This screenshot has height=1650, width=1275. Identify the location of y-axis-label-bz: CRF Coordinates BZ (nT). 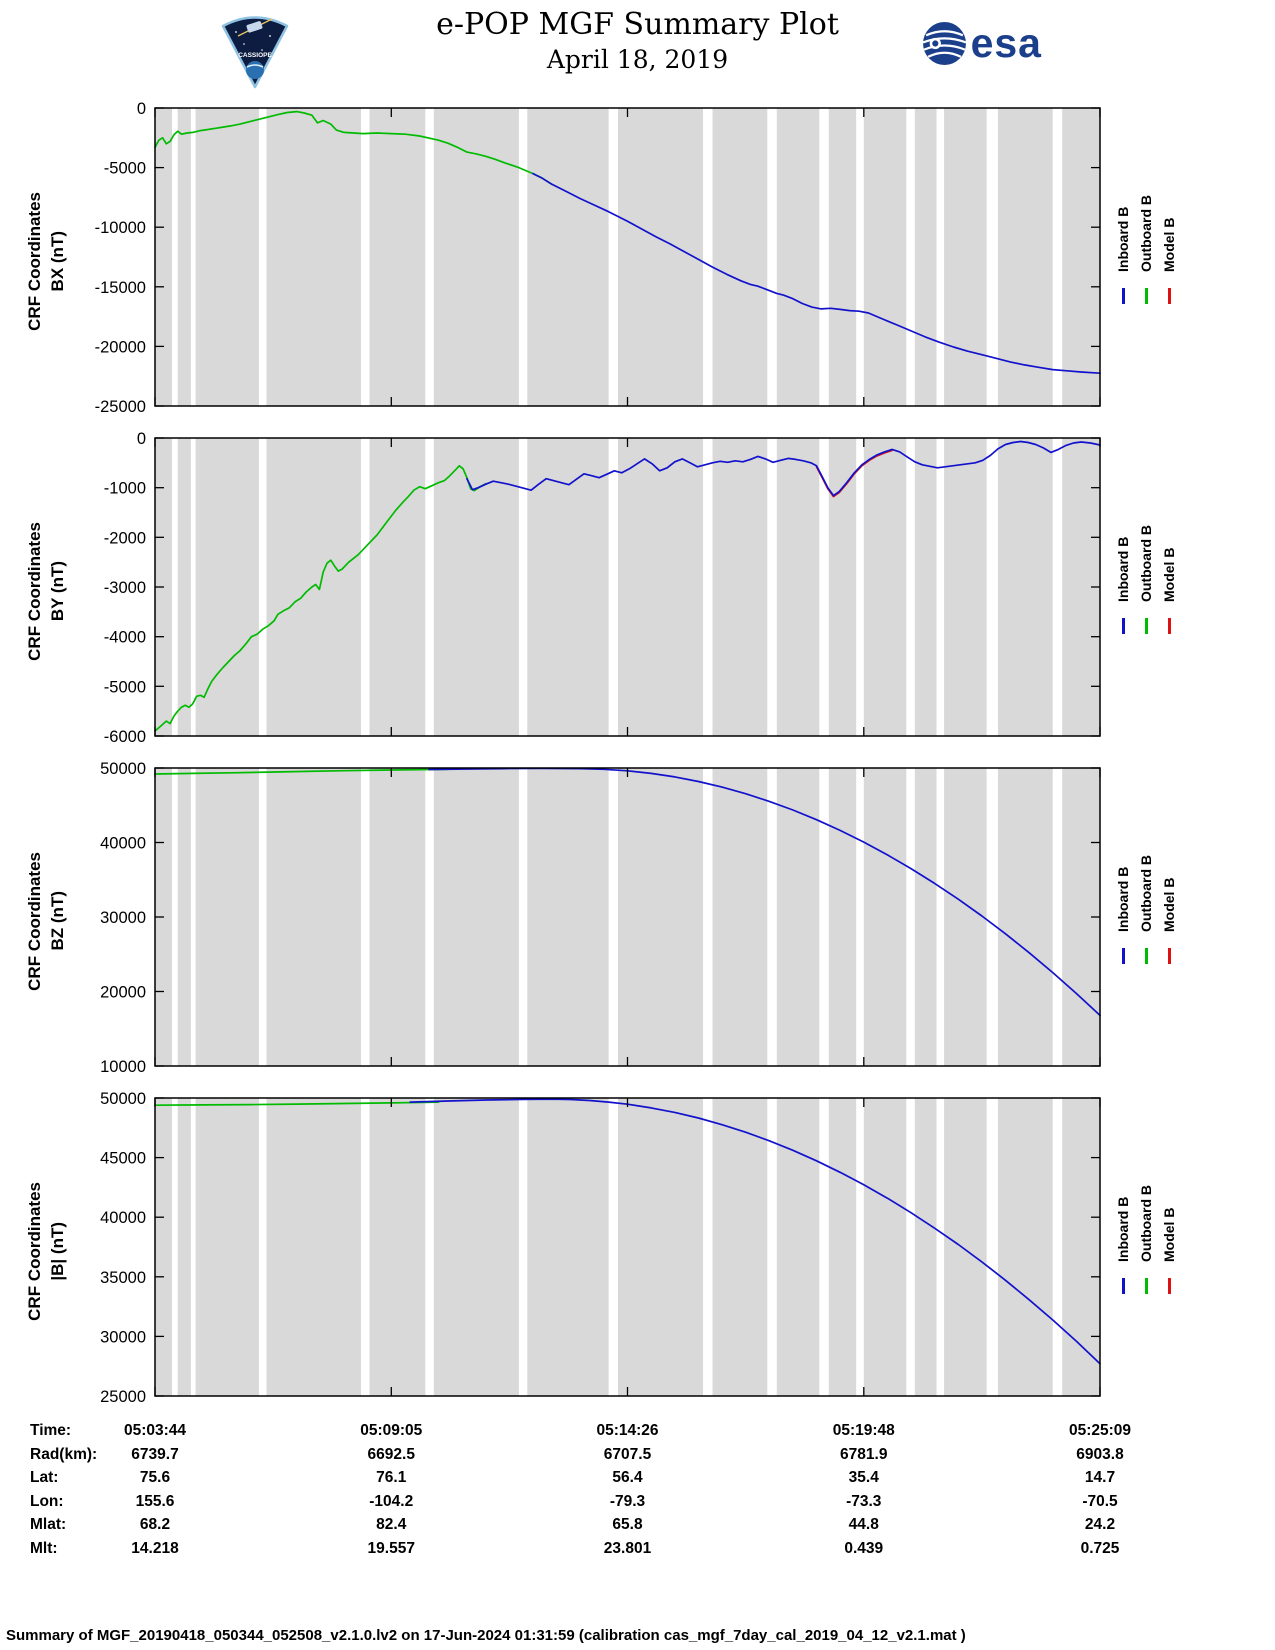
(34, 921).